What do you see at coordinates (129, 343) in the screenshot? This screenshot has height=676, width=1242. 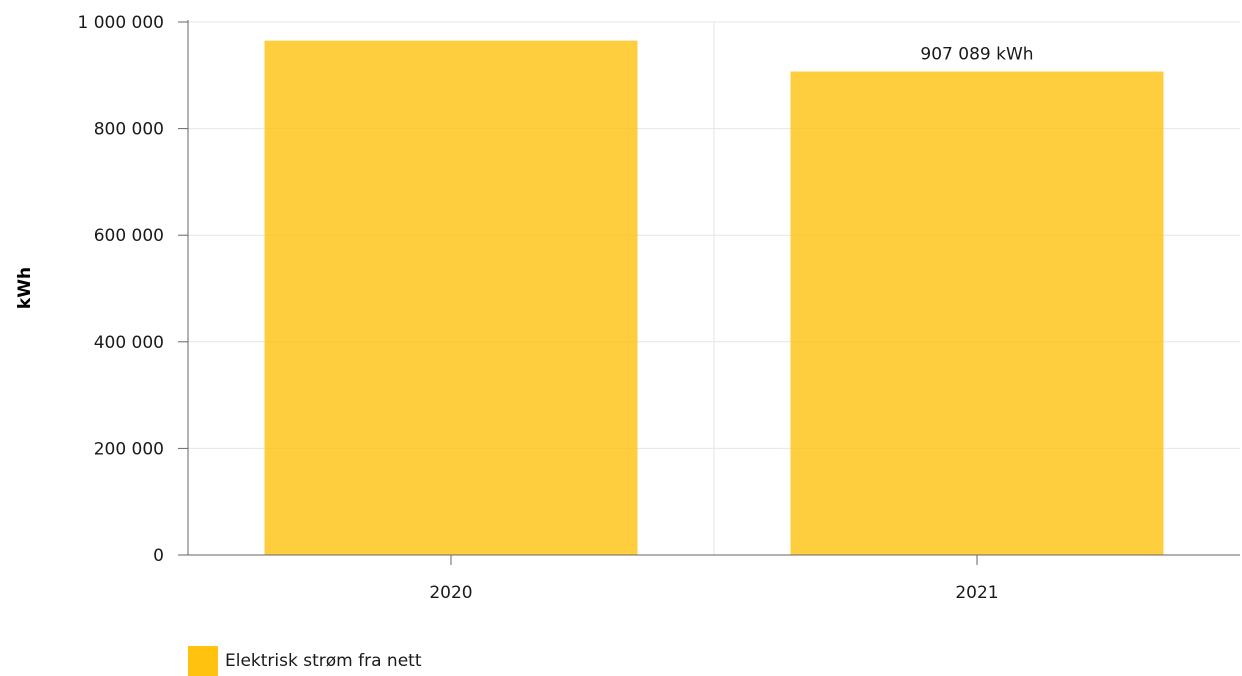 I see `y-tick-label: 400 000` at bounding box center [129, 343].